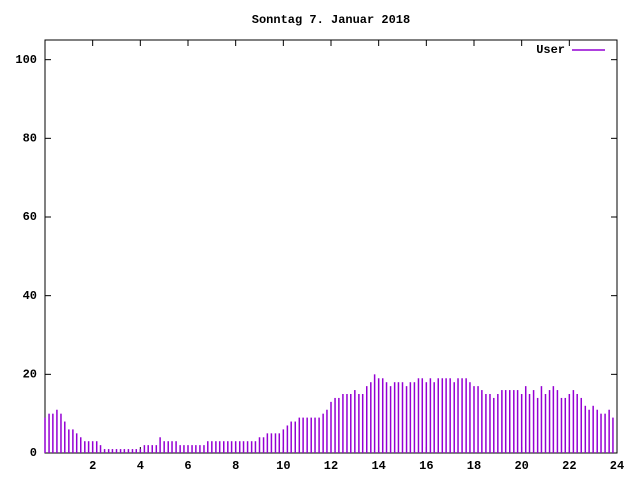 Image resolution: width=640 pixels, height=485 pixels. What do you see at coordinates (569, 466) in the screenshot?
I see `x-tick-label: 22` at bounding box center [569, 466].